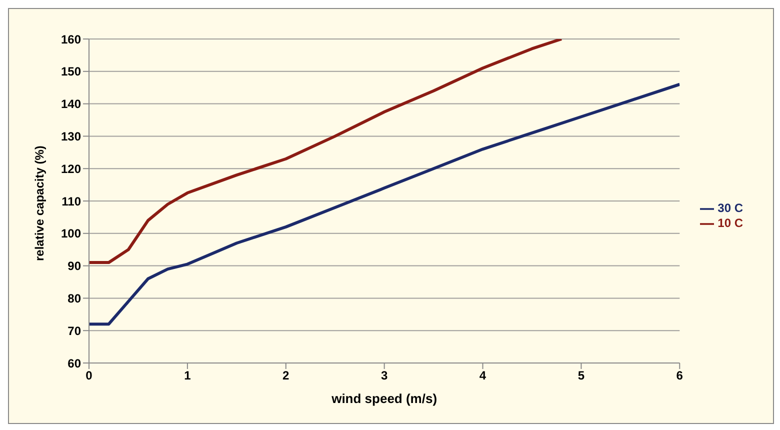 This screenshot has height=430, width=780. I want to click on y-tick-label: 90, so click(75, 266).